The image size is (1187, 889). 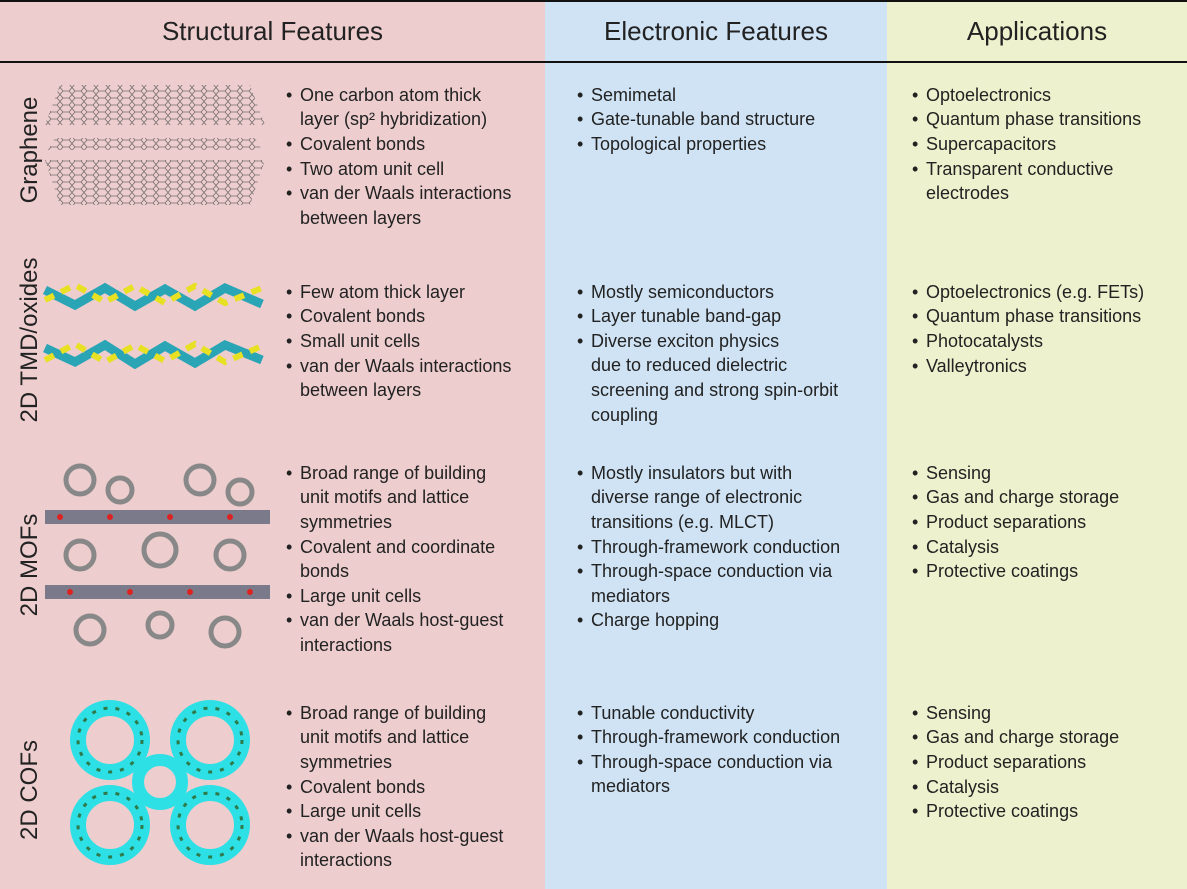 What do you see at coordinates (689, 365) in the screenshot?
I see `bullet-line: due to reduced dielectric` at bounding box center [689, 365].